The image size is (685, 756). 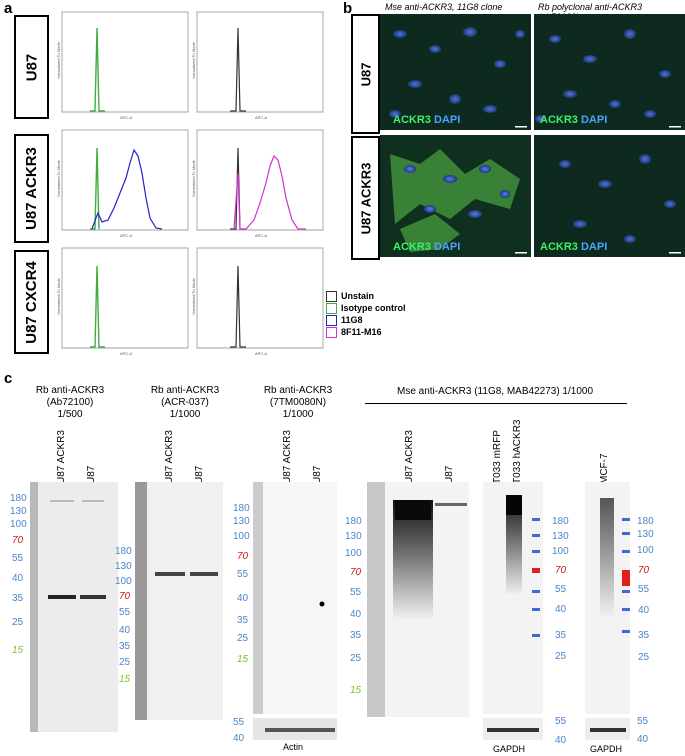 What do you see at coordinates (366, 332) in the screenshot?
I see `legend-item-8f11: 8F11-M16` at bounding box center [366, 332].